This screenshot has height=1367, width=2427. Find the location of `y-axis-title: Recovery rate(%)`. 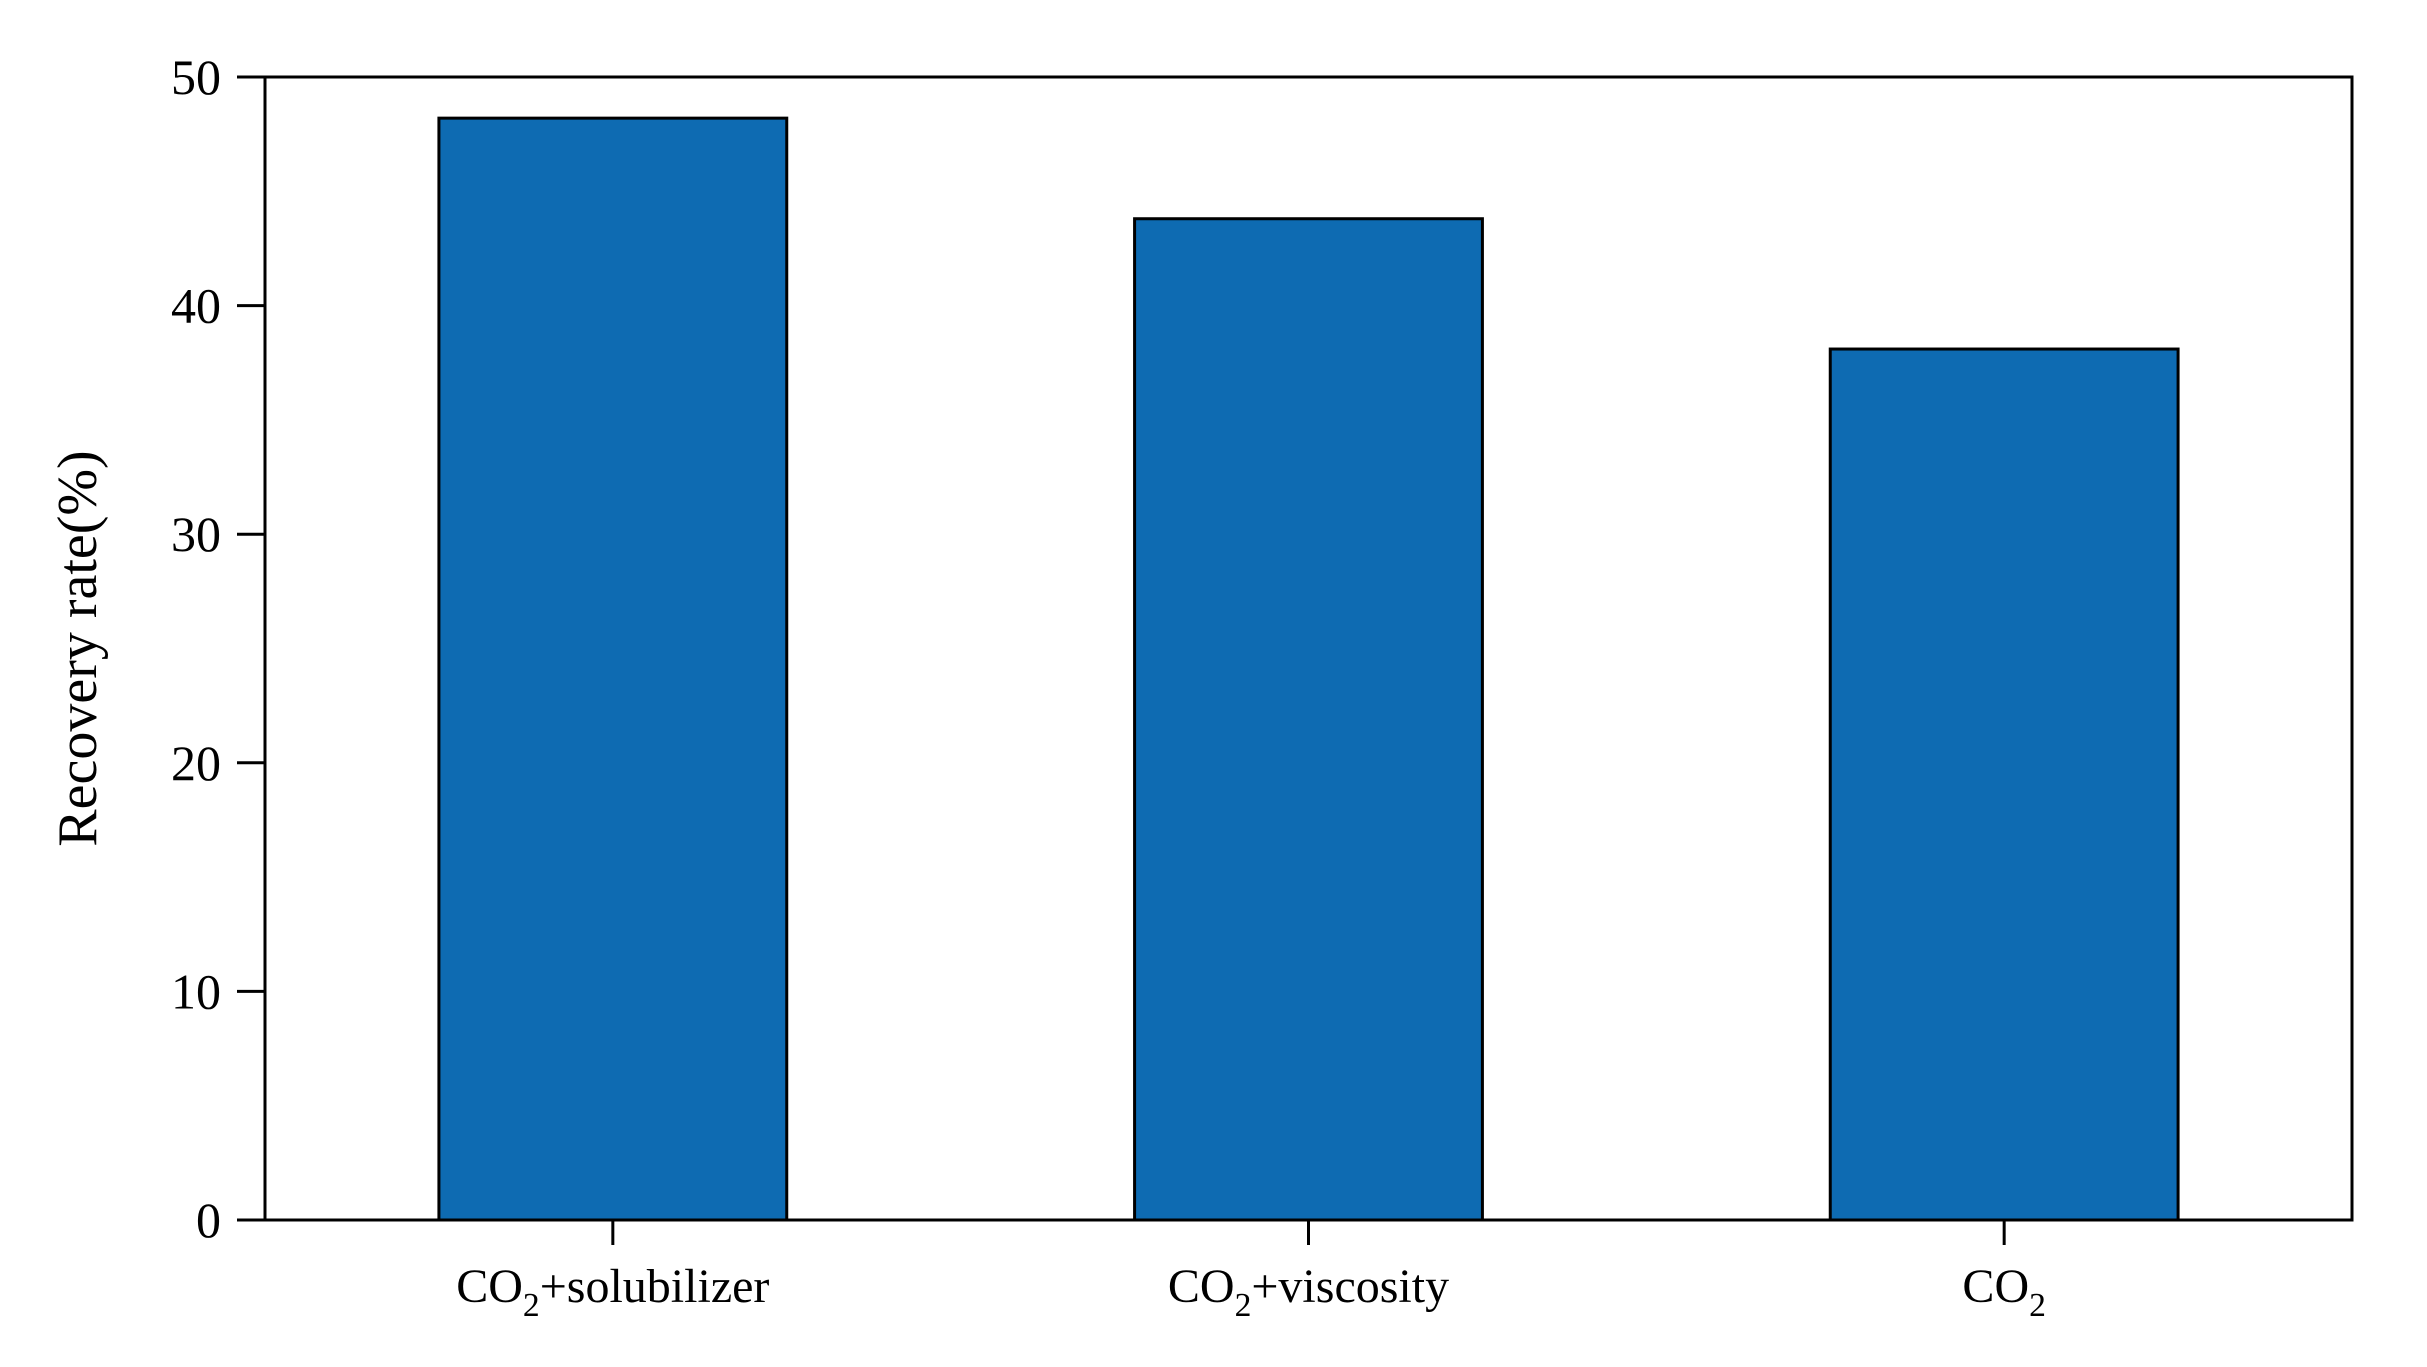

y-axis-title: Recovery rate(%) is located at coordinates (78, 648).